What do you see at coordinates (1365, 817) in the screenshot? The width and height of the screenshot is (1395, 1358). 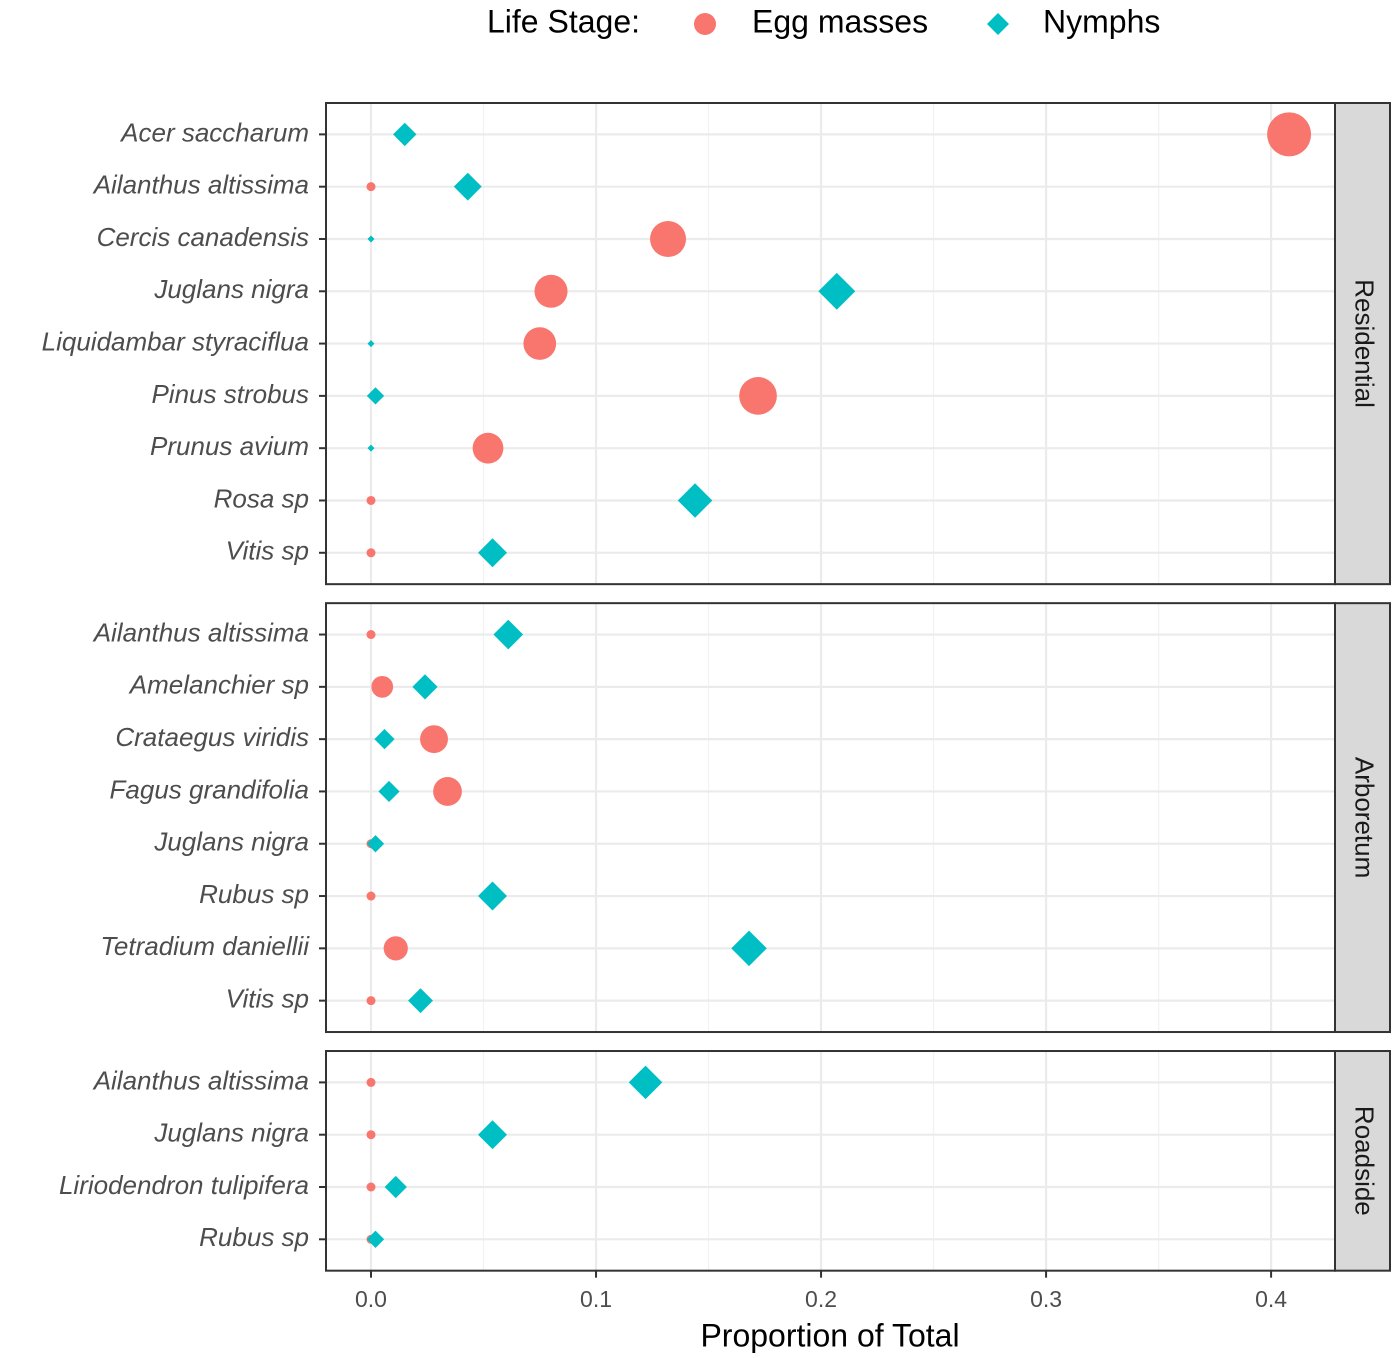 I see `strip-label: Arboretum` at bounding box center [1365, 817].